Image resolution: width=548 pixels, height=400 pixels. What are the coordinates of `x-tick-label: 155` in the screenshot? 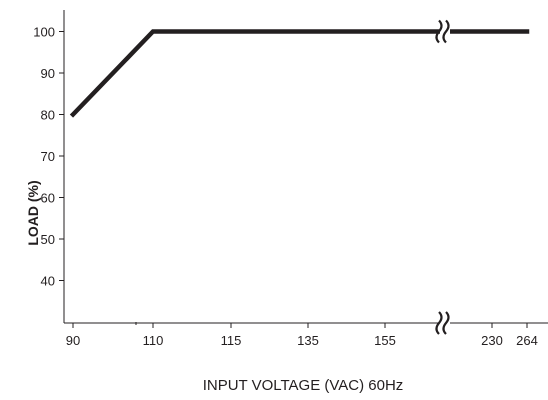 It's located at (385, 340).